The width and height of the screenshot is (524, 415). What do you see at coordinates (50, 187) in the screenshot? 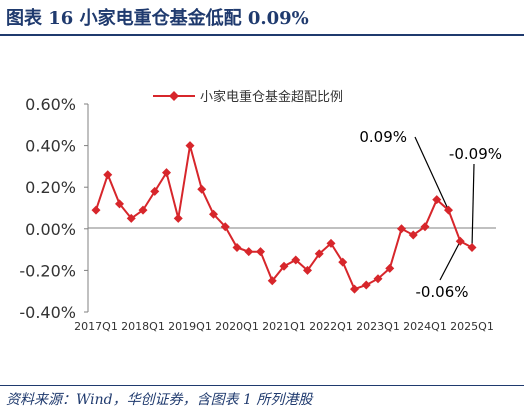
I see `y-tick-label: 0.20%` at bounding box center [50, 187].